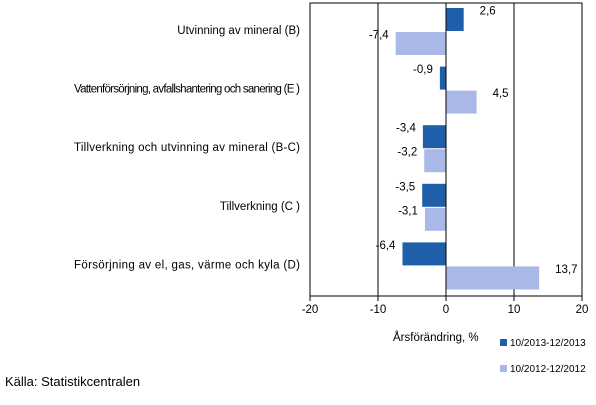 The image size is (596, 405). I want to click on x-tick-labels: -20 -10 0 10 20, so click(445, 306).